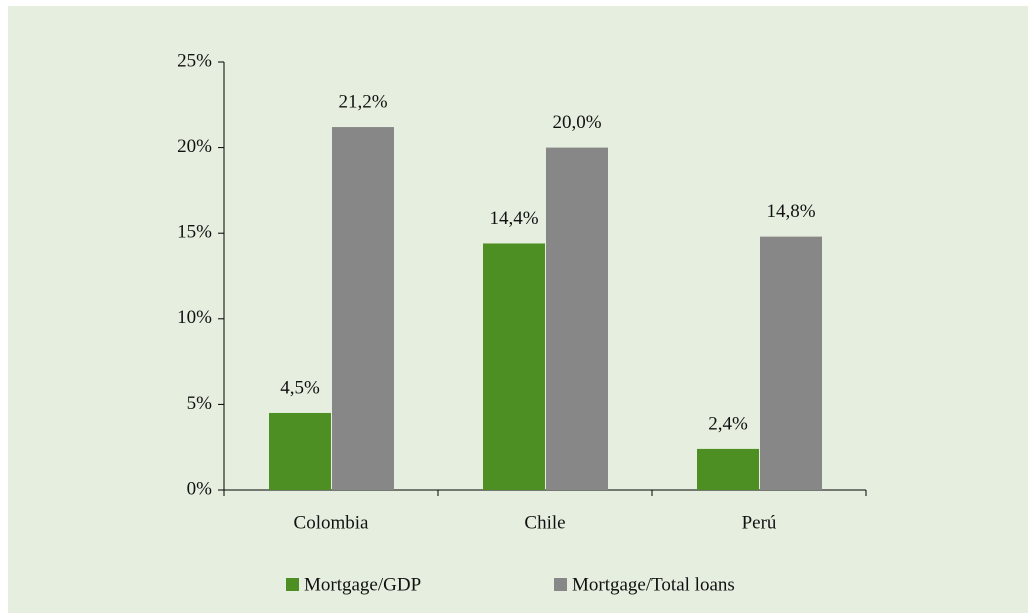  Describe the element at coordinates (300, 387) in the screenshot. I see `value-label: 4,5%` at that location.